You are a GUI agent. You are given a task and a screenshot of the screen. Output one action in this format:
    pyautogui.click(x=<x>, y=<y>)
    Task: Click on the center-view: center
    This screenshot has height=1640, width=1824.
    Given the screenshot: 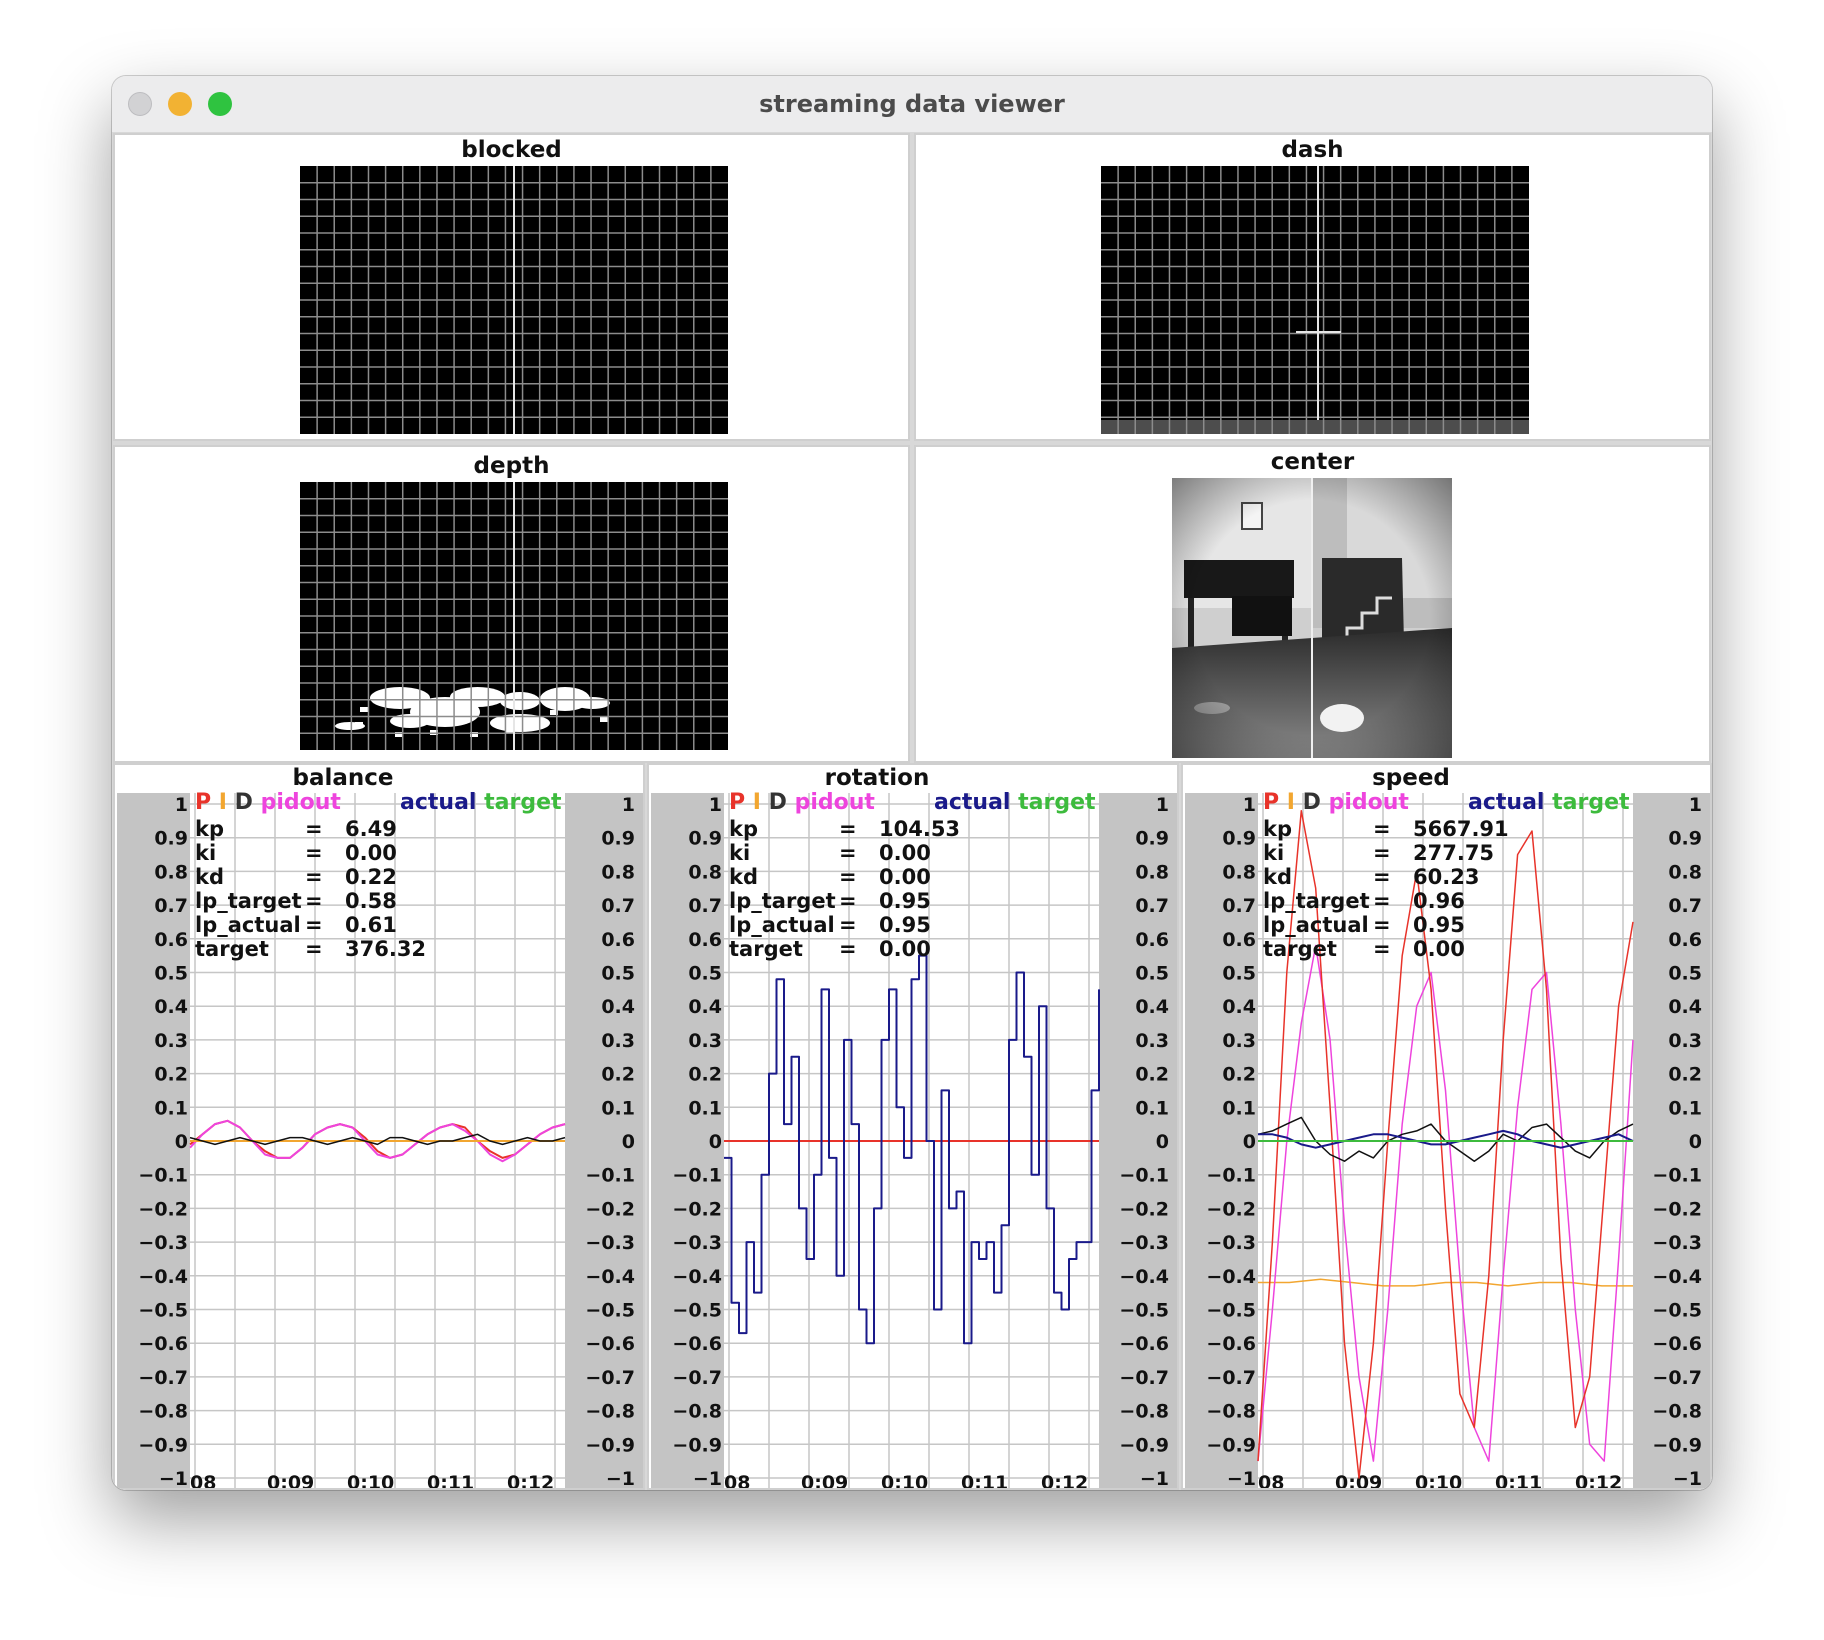 What is the action you would take?
    pyautogui.click(x=1312, y=604)
    